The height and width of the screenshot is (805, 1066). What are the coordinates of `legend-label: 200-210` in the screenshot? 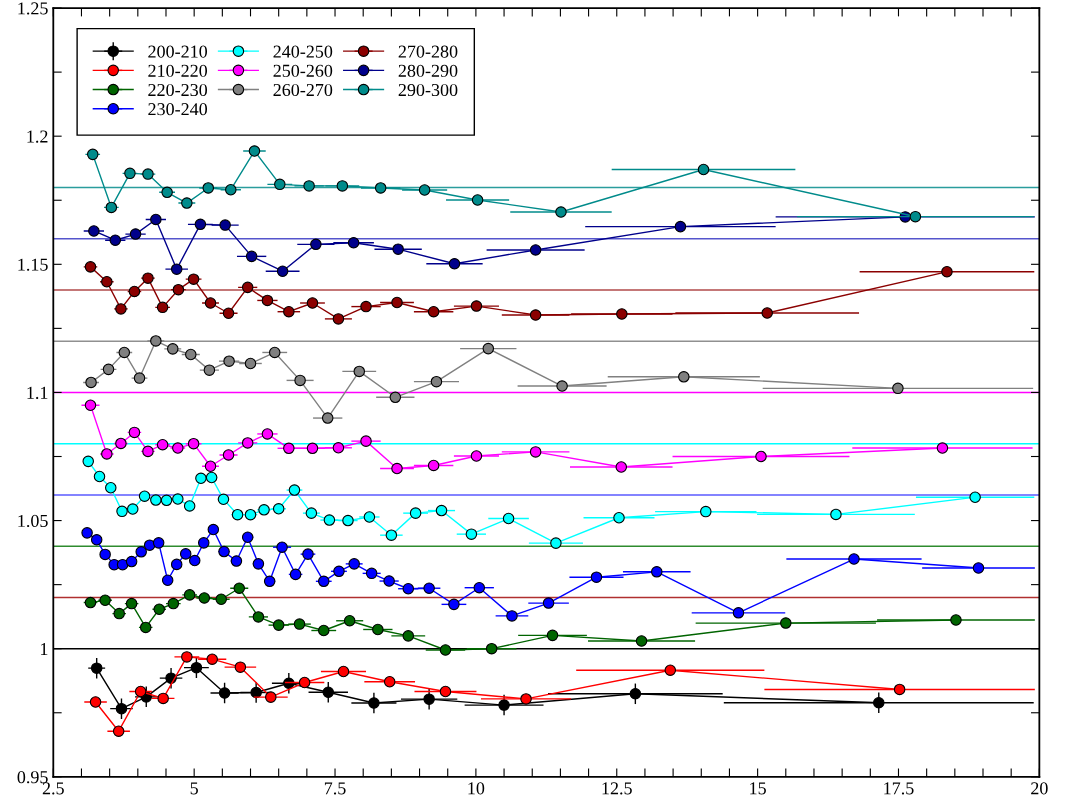 It's located at (178, 51).